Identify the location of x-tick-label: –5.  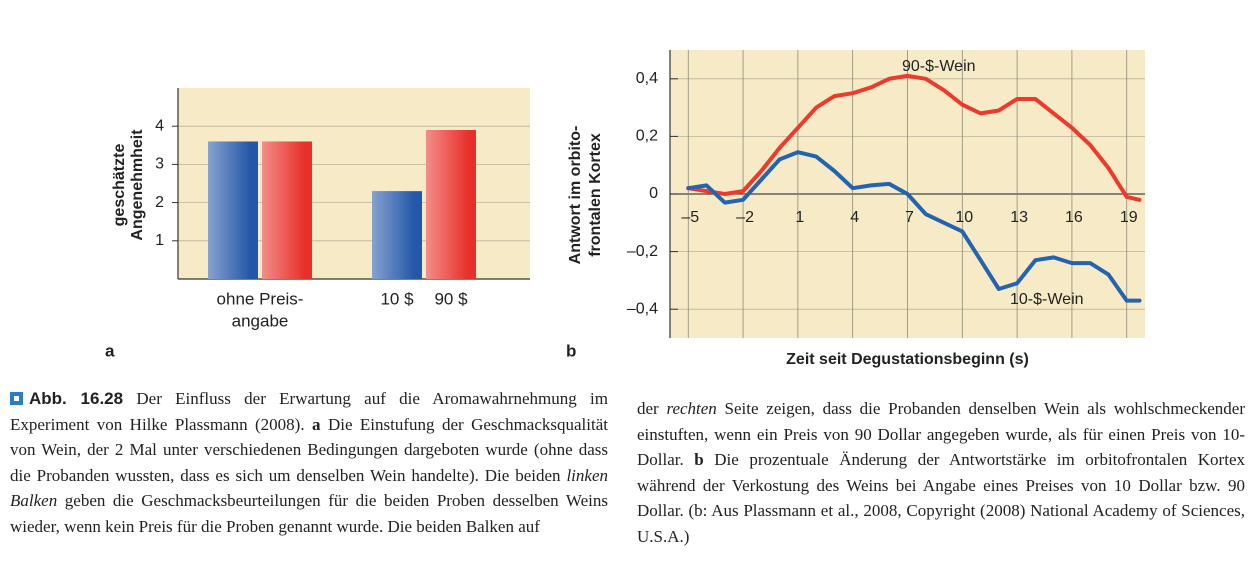
(690, 217).